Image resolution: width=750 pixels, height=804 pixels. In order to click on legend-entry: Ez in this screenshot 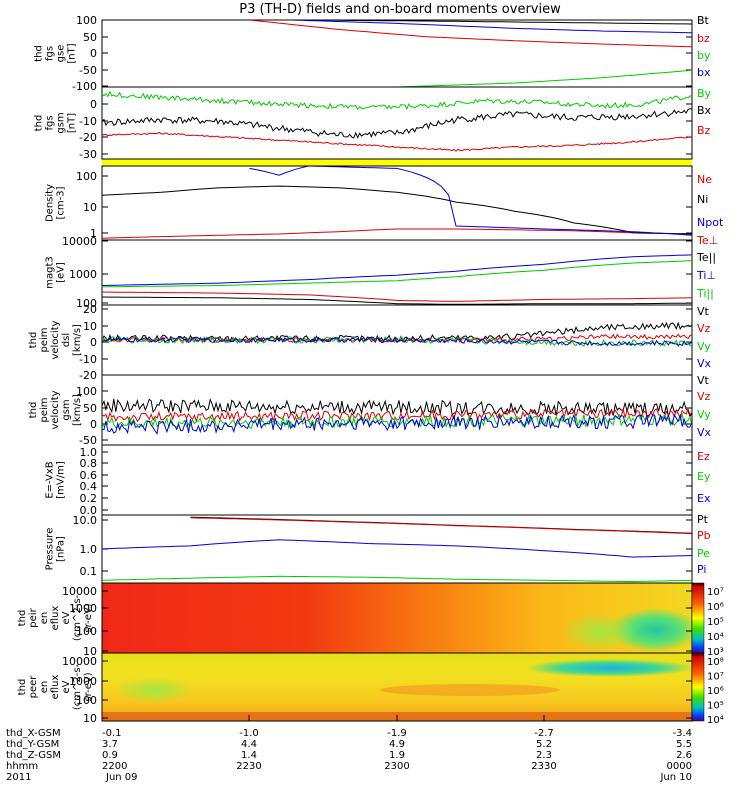, I will do `click(703, 456)`.